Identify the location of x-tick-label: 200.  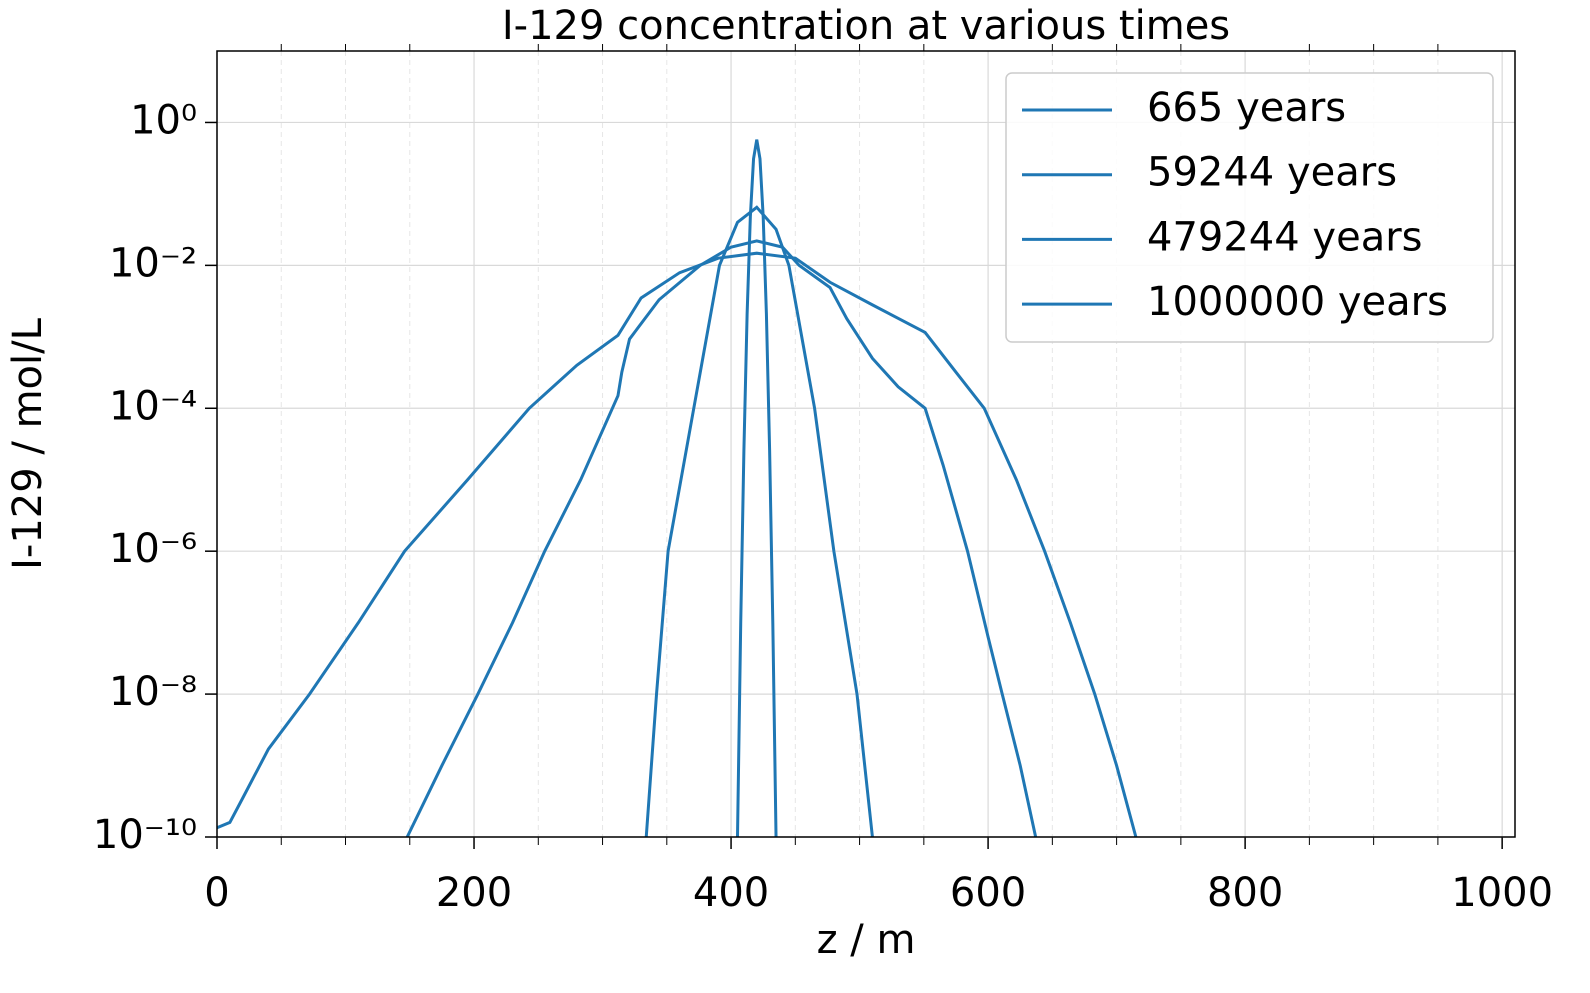
(474, 893).